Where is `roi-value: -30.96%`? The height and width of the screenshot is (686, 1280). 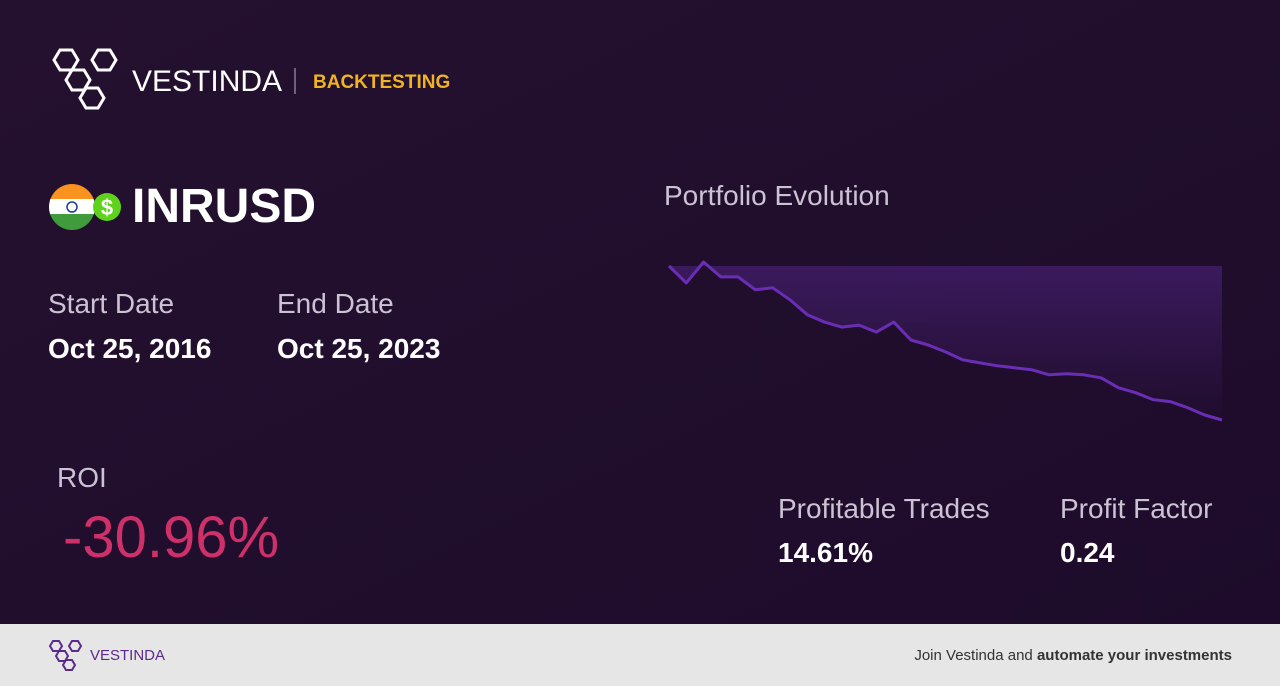 roi-value: -30.96% is located at coordinates (171, 537).